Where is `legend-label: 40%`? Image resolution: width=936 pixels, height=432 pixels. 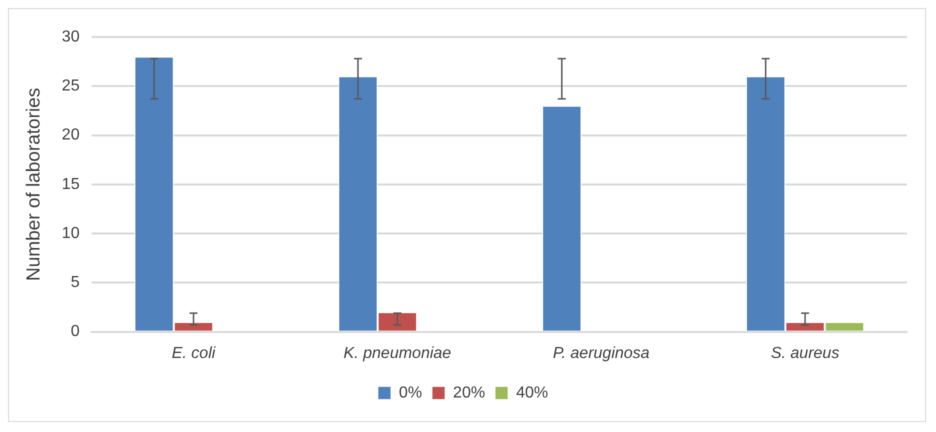
legend-label: 40% is located at coordinates (532, 393).